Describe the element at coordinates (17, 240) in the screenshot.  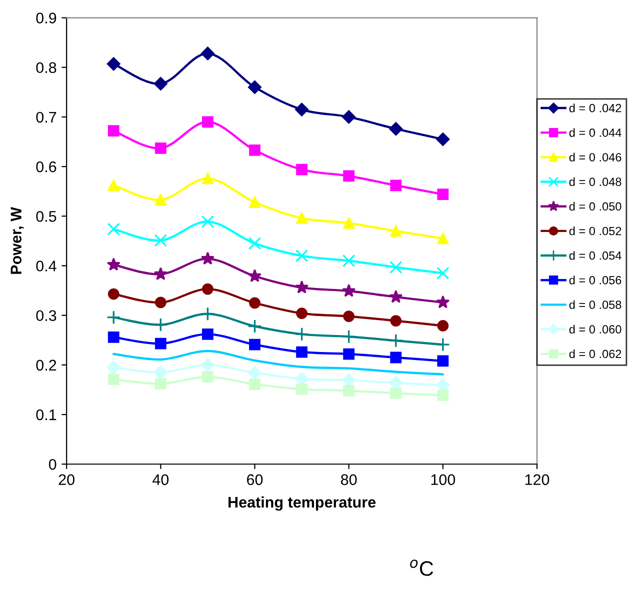
I see `y-axis-title: Power, W` at that location.